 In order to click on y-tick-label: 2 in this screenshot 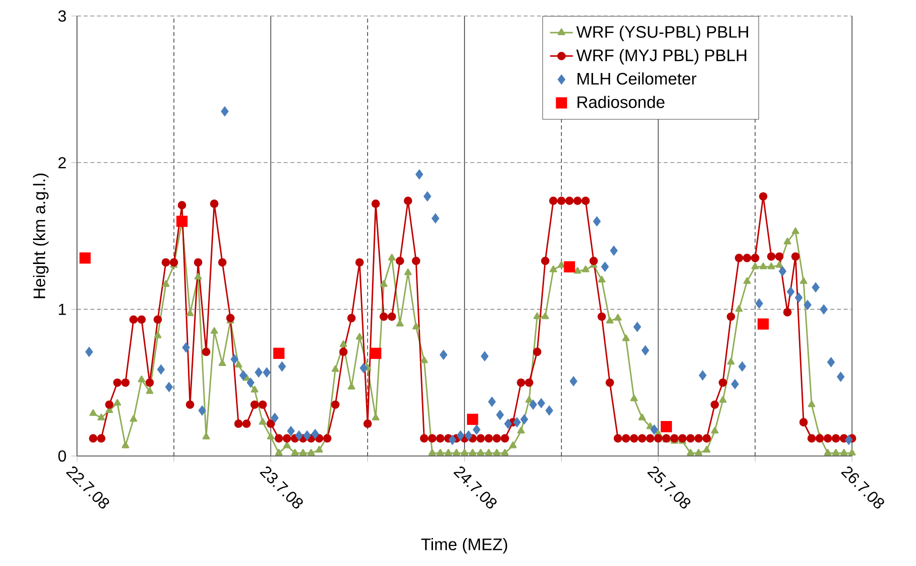, I will do `click(62, 162)`.